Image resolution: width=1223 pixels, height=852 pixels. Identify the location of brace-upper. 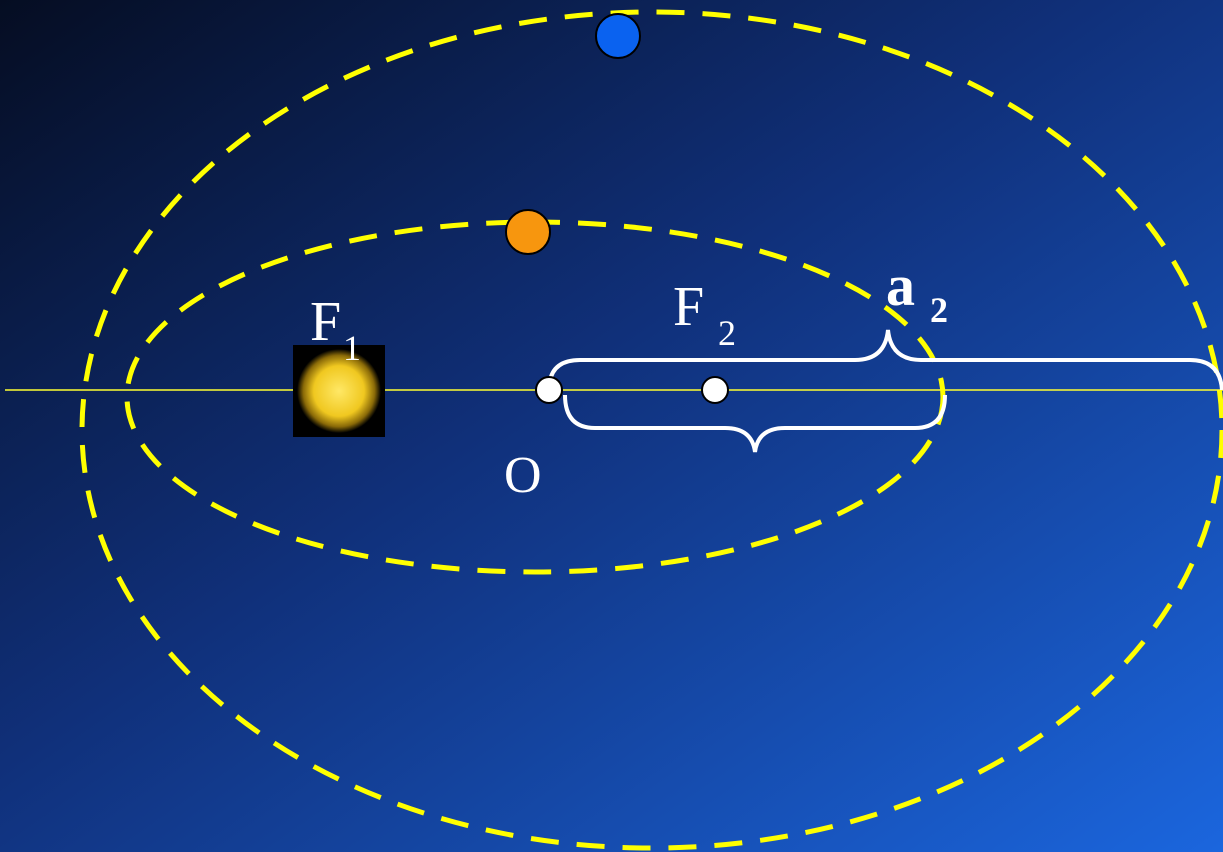
(885, 360).